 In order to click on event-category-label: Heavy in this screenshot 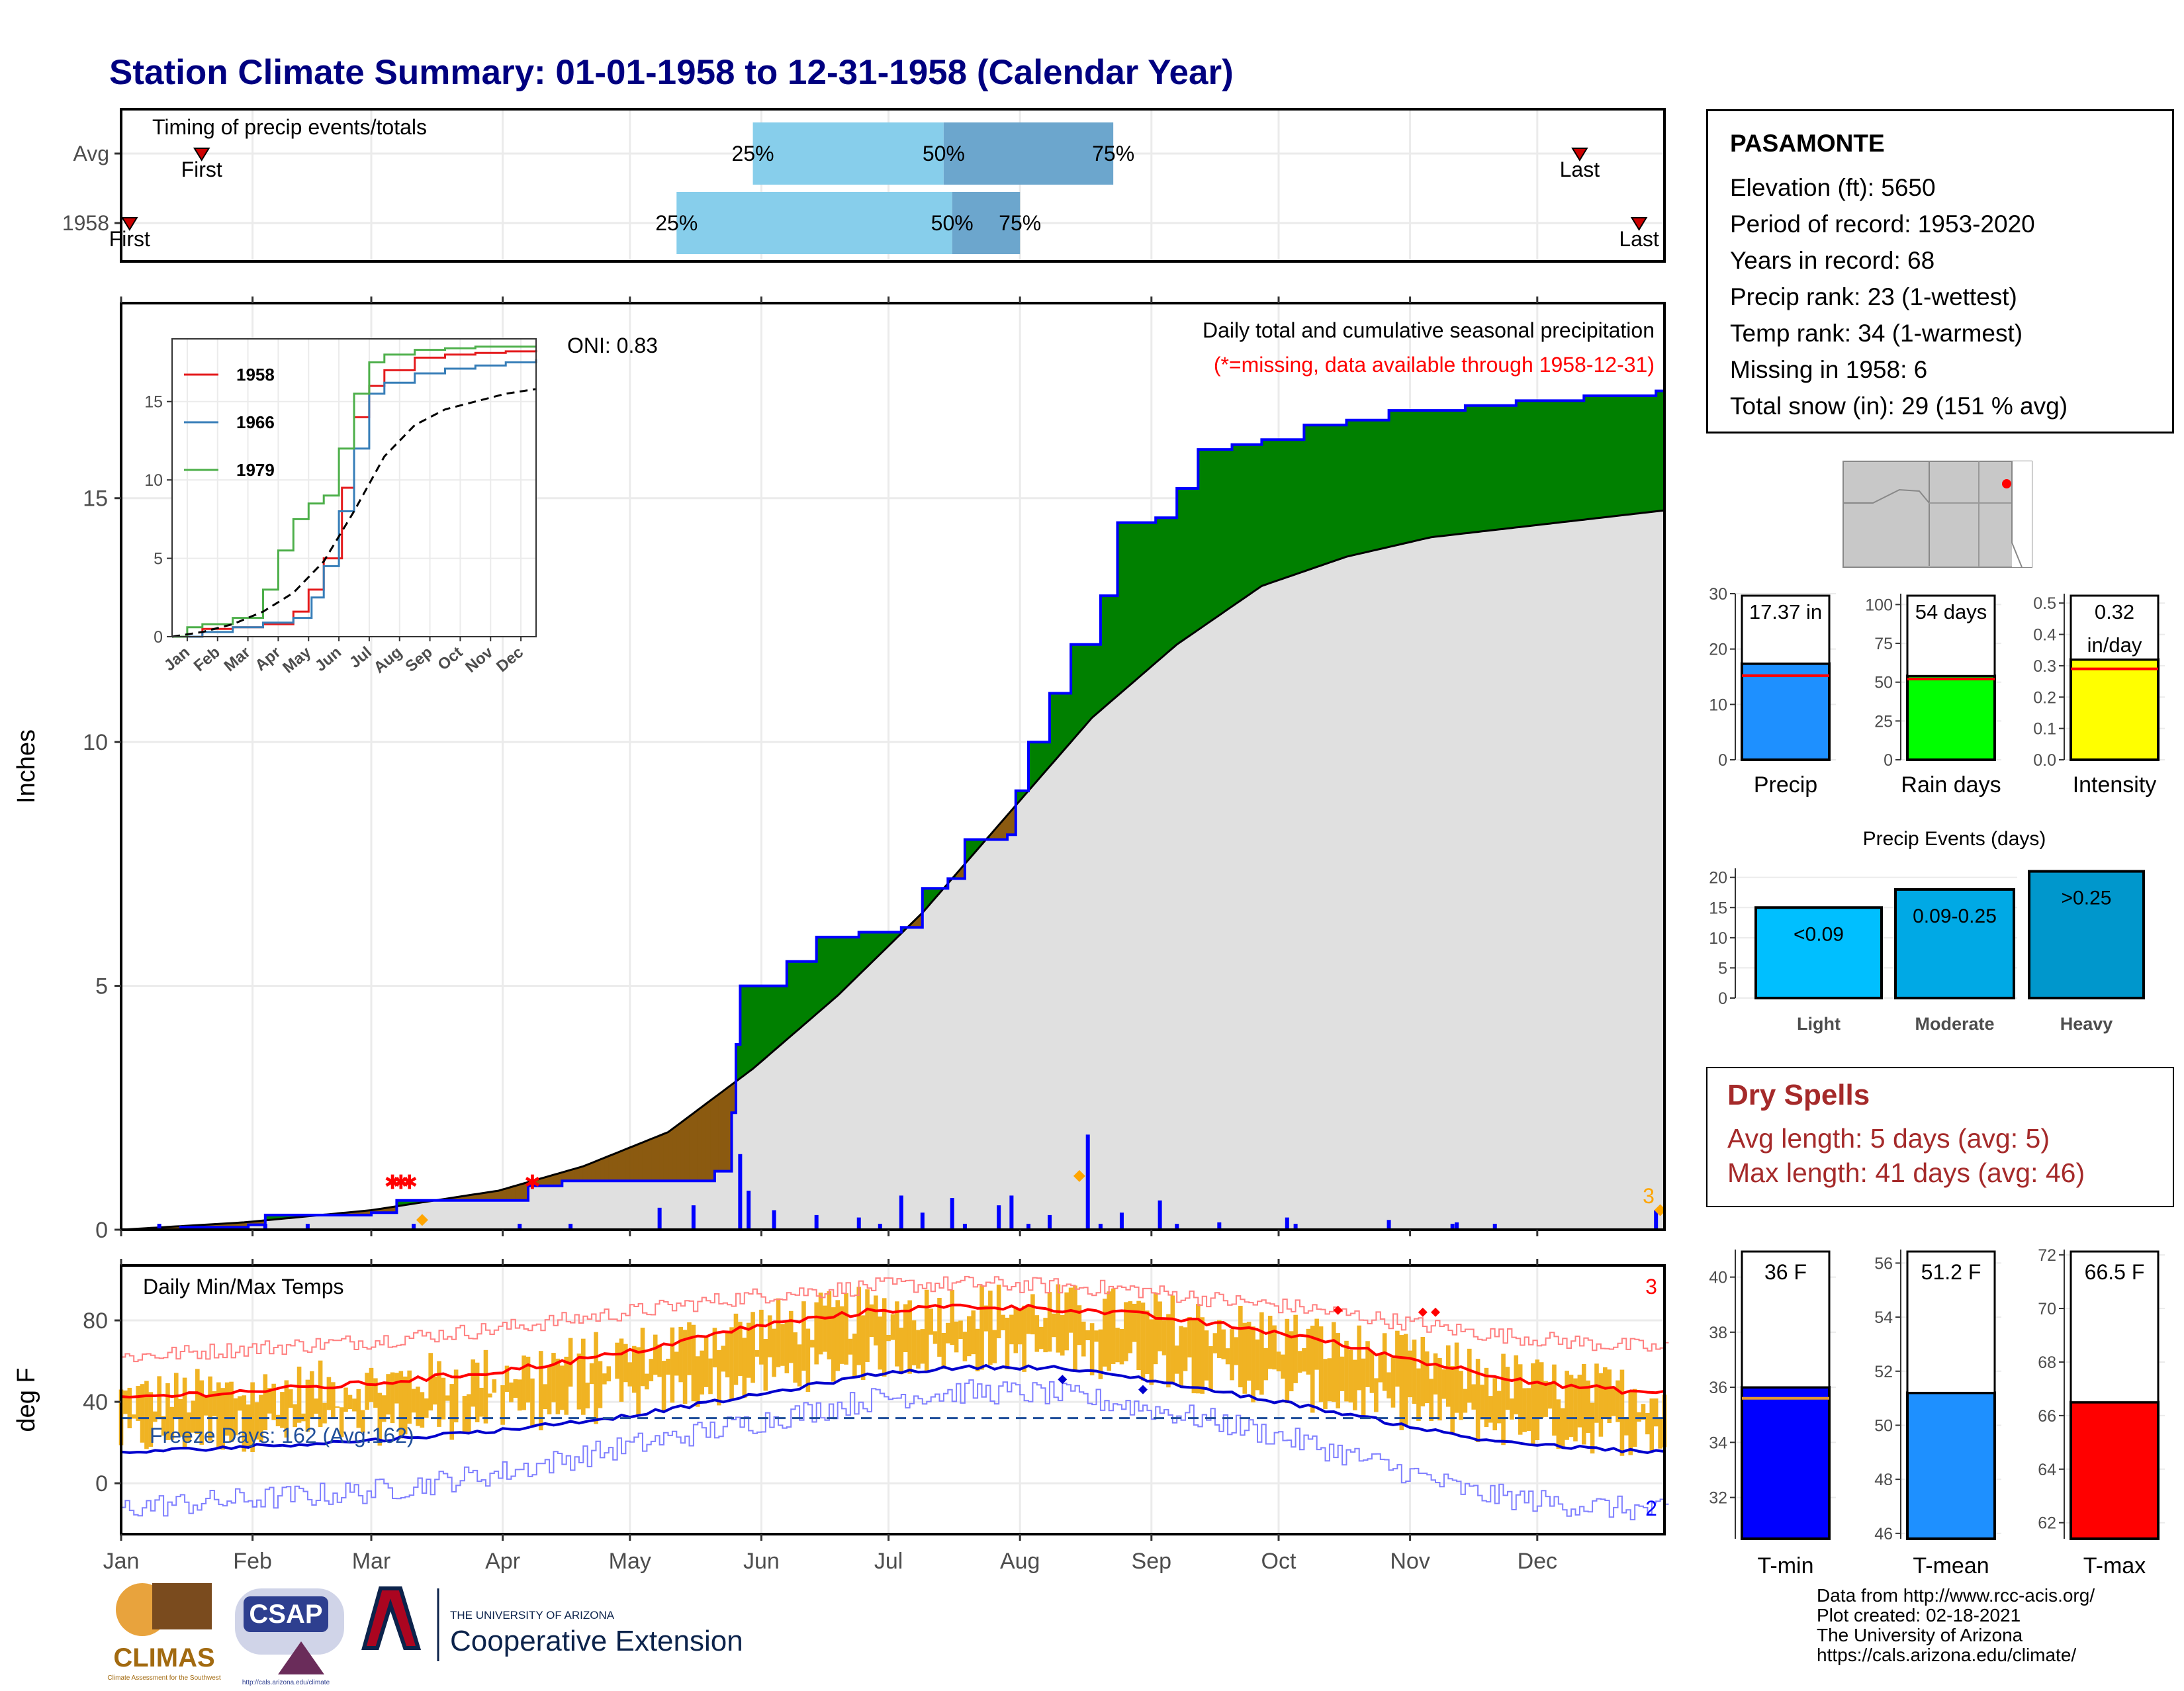, I will do `click(2086, 1024)`.